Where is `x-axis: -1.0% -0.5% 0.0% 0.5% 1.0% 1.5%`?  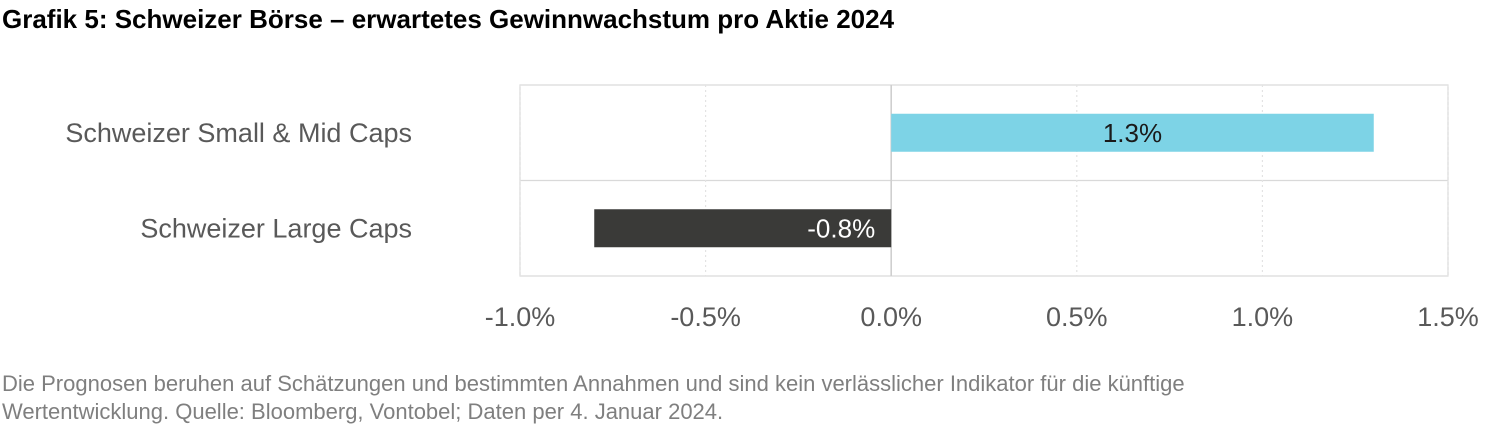 x-axis: -1.0% -0.5% 0.0% 0.5% 1.0% 1.5% is located at coordinates (982, 317).